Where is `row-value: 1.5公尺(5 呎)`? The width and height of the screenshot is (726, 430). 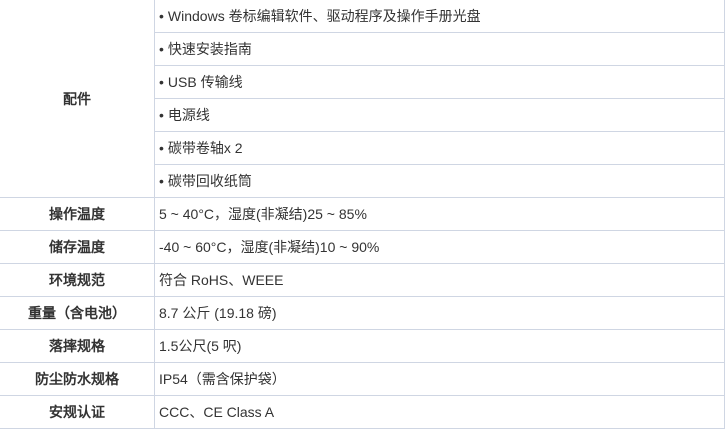
row-value: 1.5公尺(5 呎) is located at coordinates (439, 346).